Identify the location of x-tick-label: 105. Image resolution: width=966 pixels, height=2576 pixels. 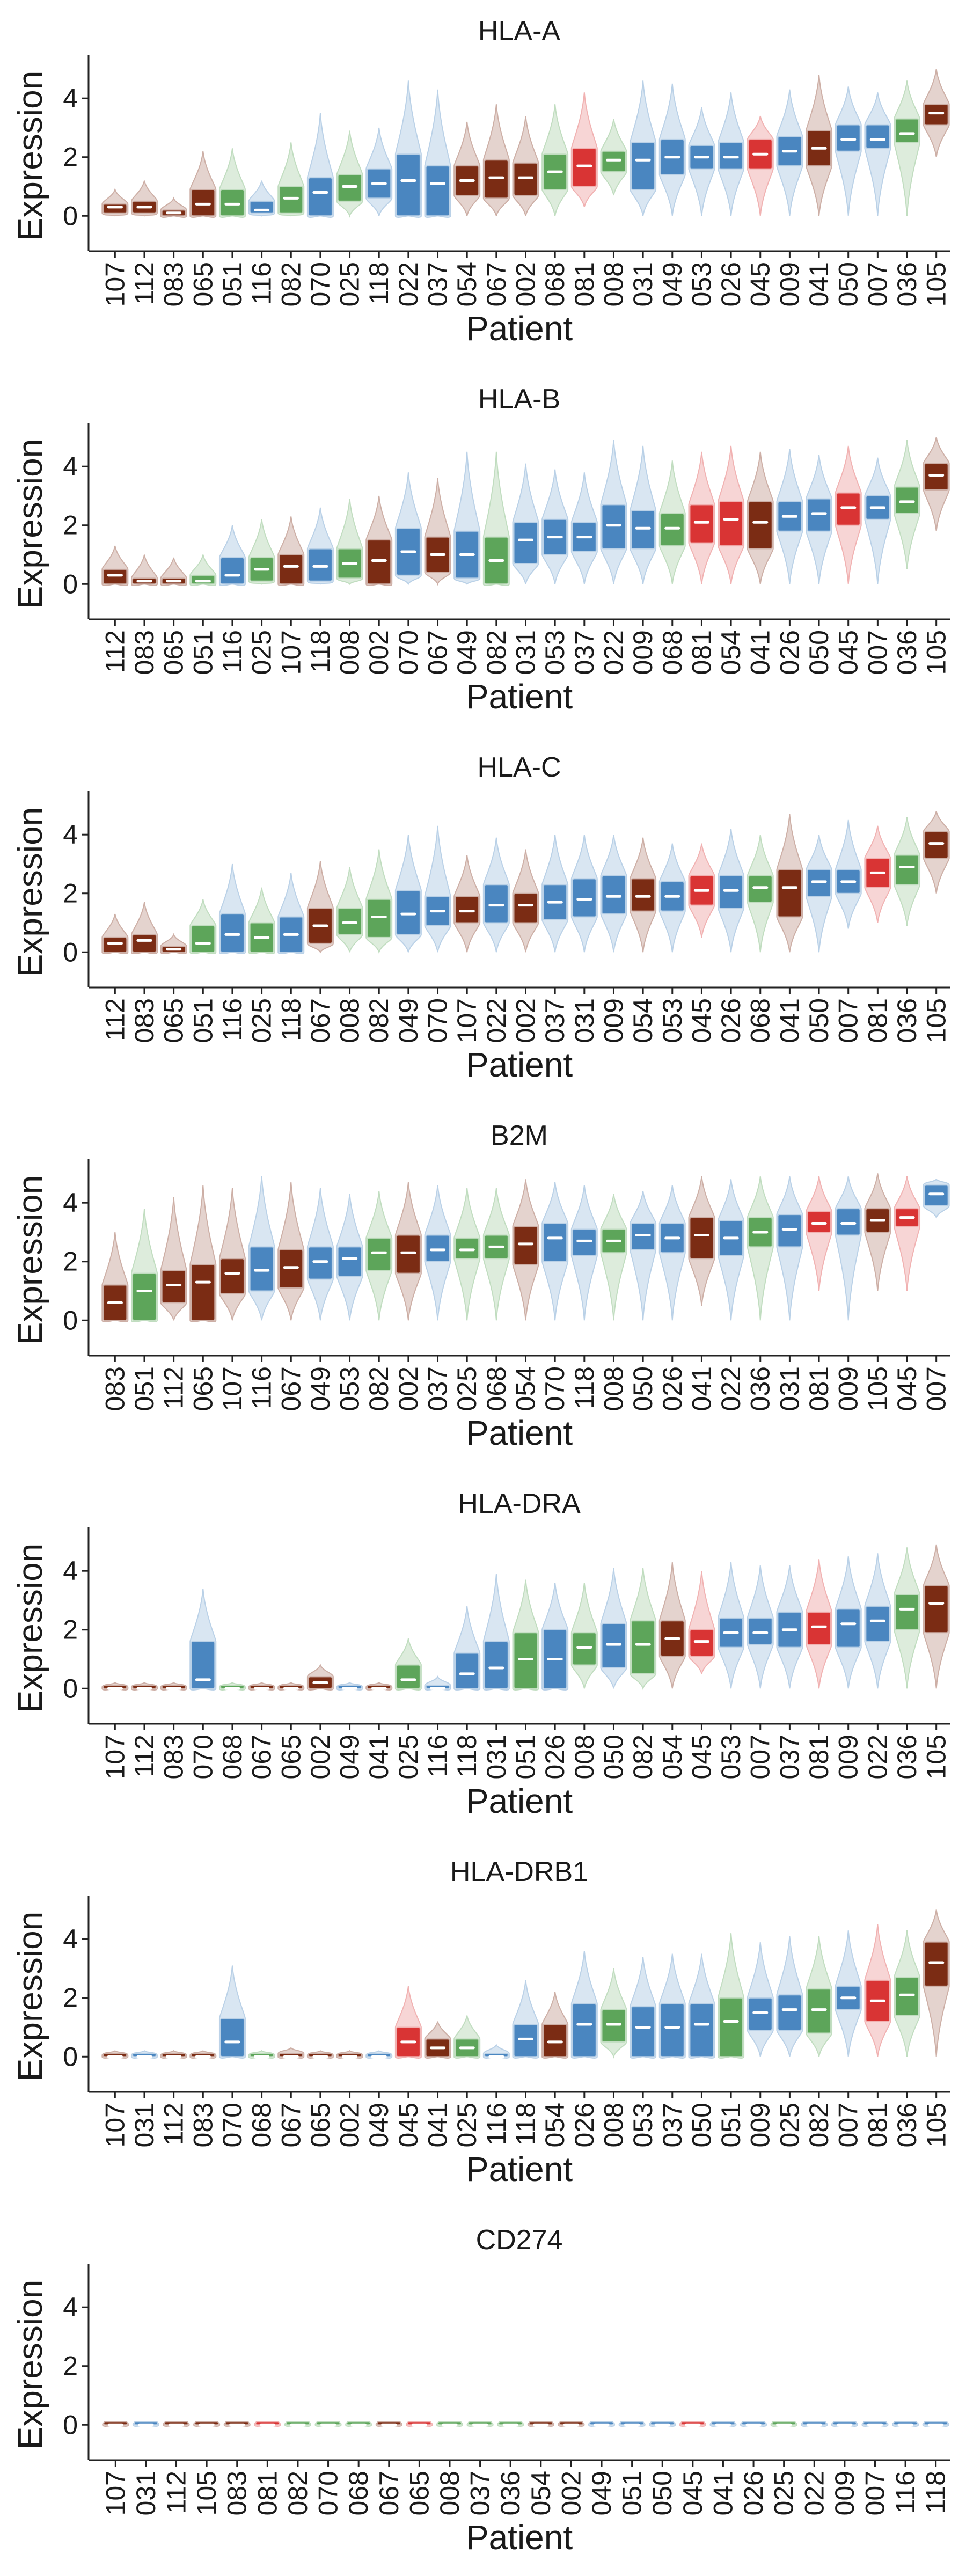
(207, 2493).